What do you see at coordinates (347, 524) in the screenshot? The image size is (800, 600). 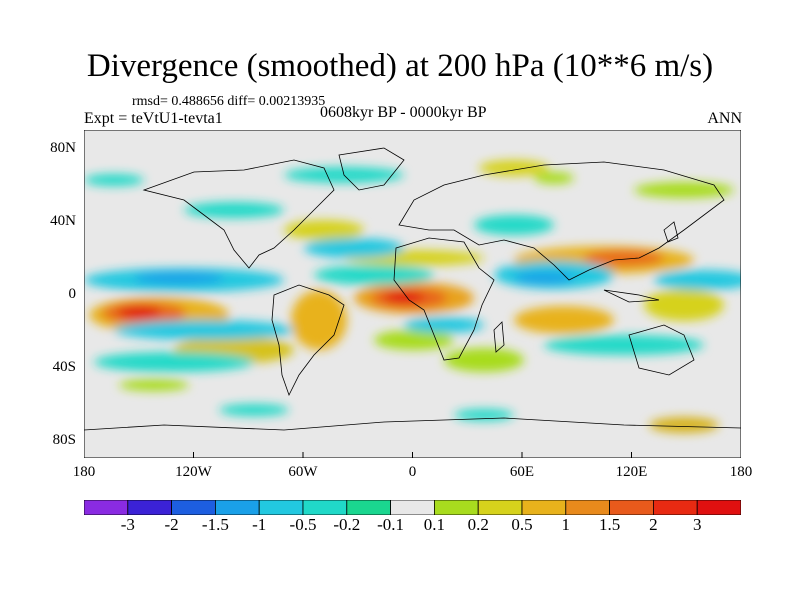 I see `colorbar-label: -0.2` at bounding box center [347, 524].